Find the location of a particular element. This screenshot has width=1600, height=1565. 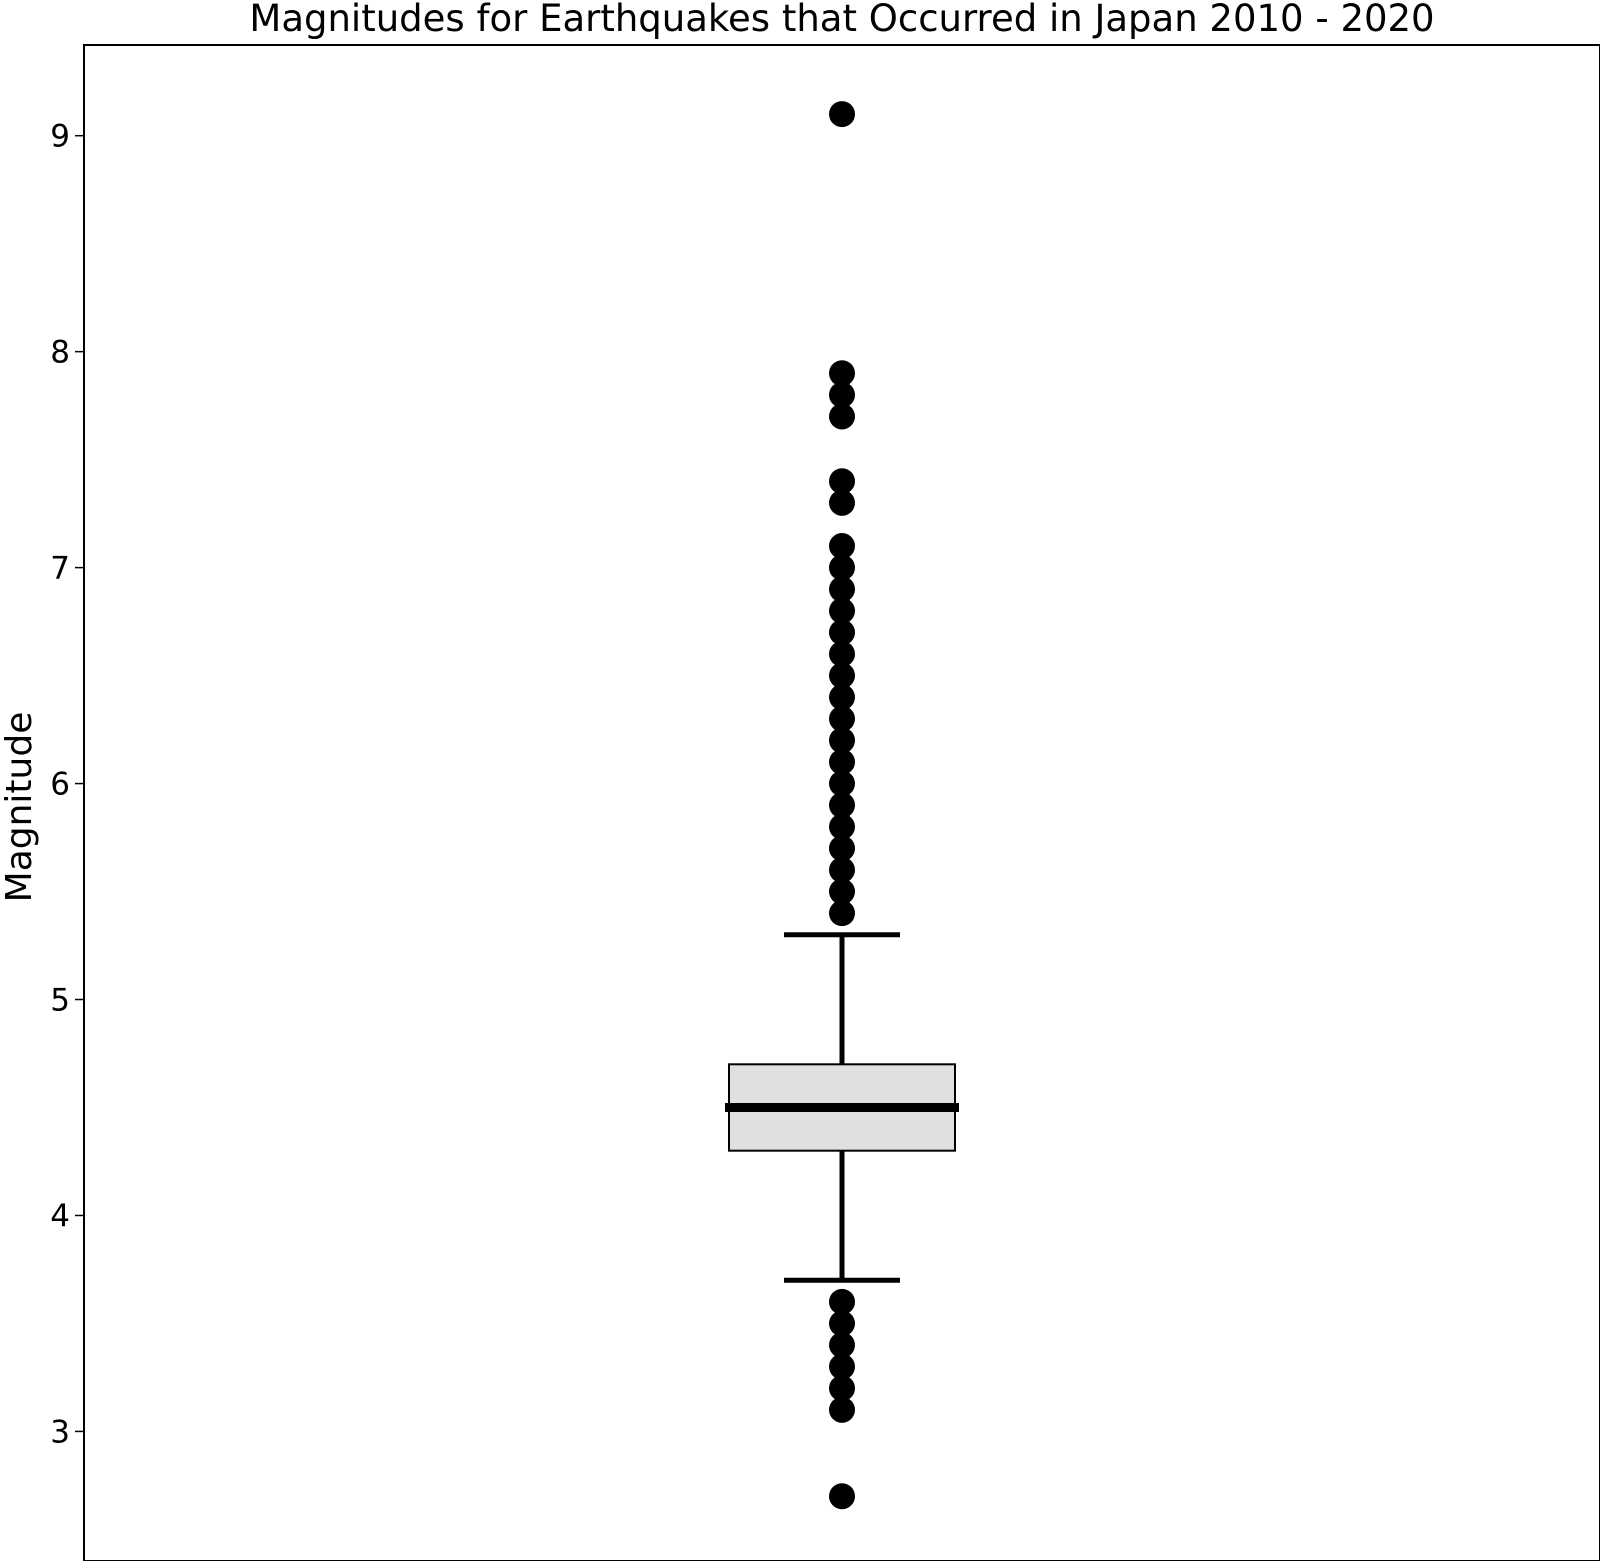

y-tick-label: 6 is located at coordinates (60, 785).